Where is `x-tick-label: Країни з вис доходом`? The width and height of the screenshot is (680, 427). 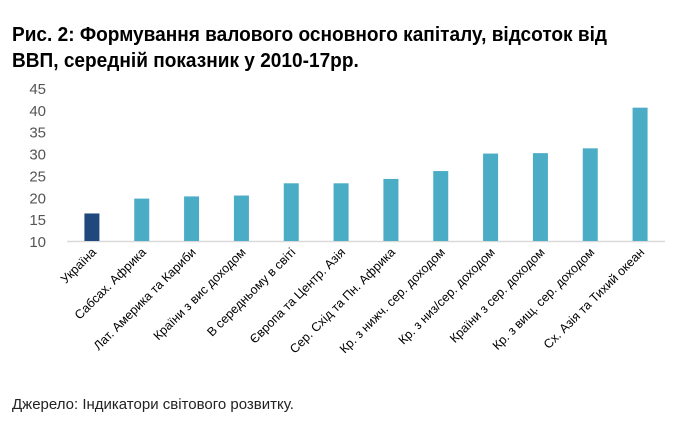 x-tick-label: Країни з вис доходом is located at coordinates (200, 294).